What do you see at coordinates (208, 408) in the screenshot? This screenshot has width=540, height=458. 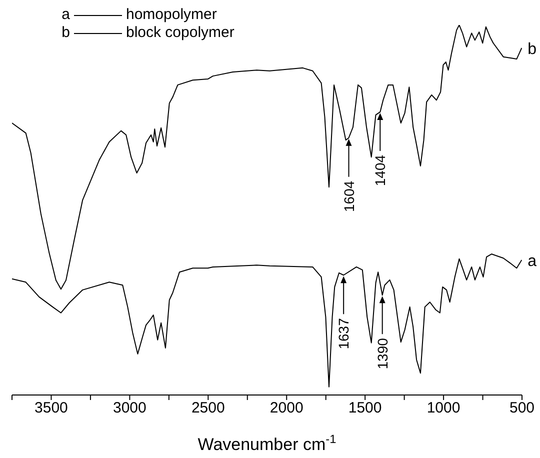 I see `x-tick-label: 2500` at bounding box center [208, 408].